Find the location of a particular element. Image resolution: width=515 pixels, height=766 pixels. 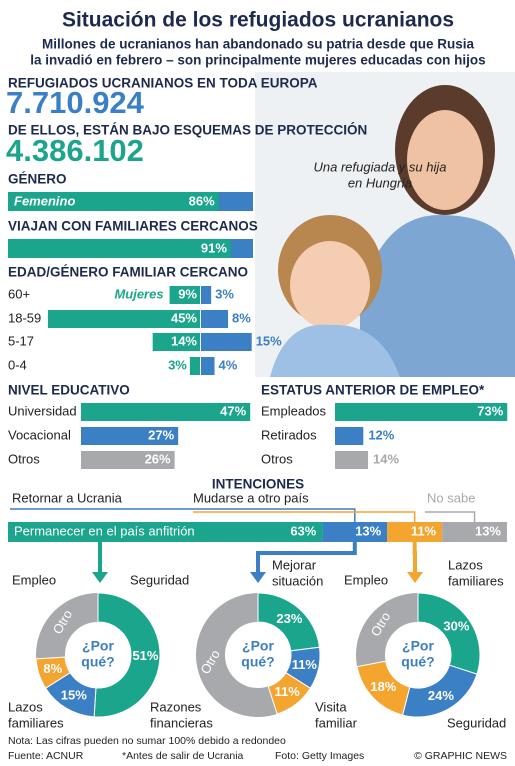

value-label: 13% is located at coordinates (488, 530).